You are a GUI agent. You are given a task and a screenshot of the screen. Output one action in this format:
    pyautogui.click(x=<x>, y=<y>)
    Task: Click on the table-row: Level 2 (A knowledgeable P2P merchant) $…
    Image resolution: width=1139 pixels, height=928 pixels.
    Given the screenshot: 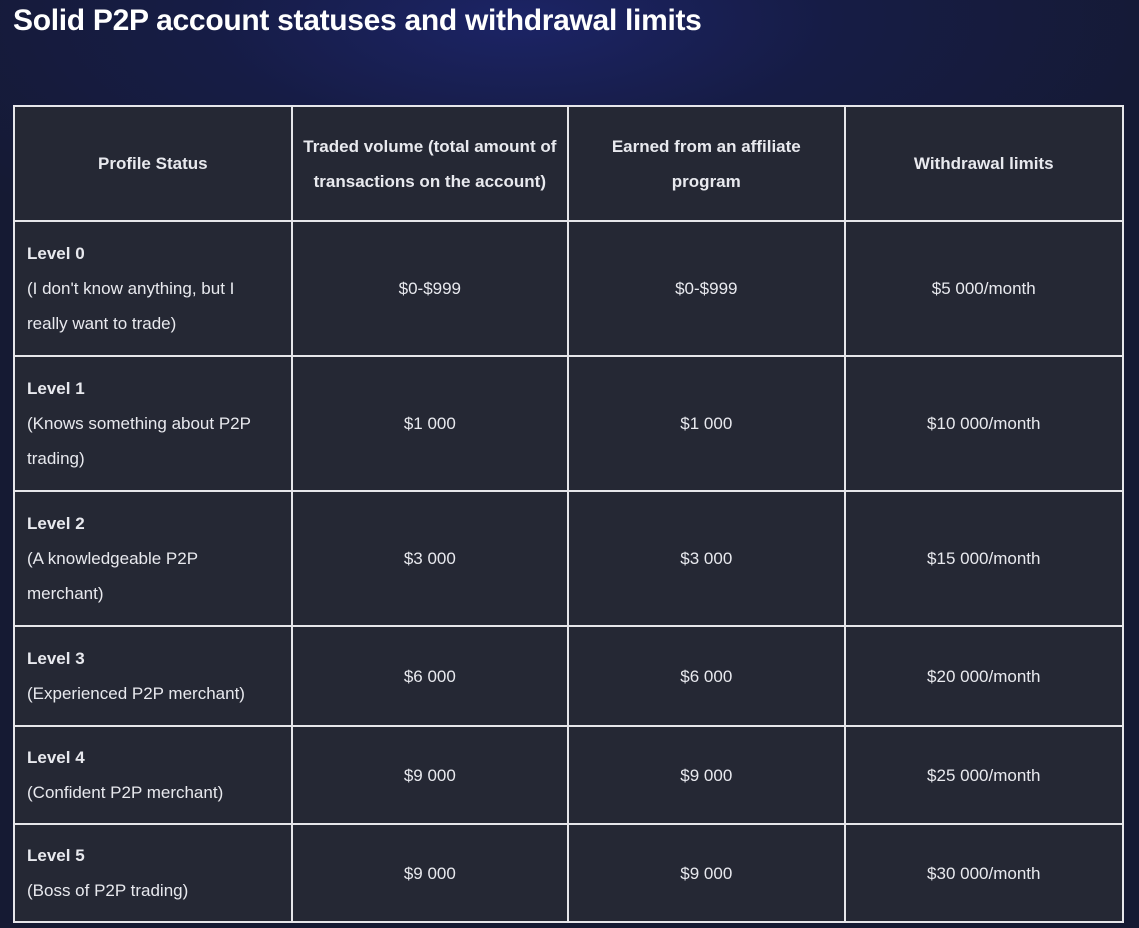 What is the action you would take?
    pyautogui.click(x=568, y=558)
    